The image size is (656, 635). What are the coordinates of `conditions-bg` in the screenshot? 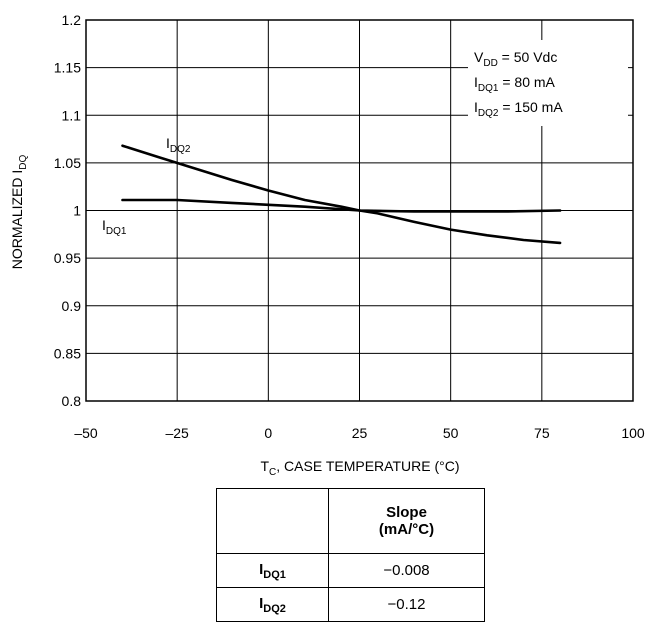 It's located at (548, 83).